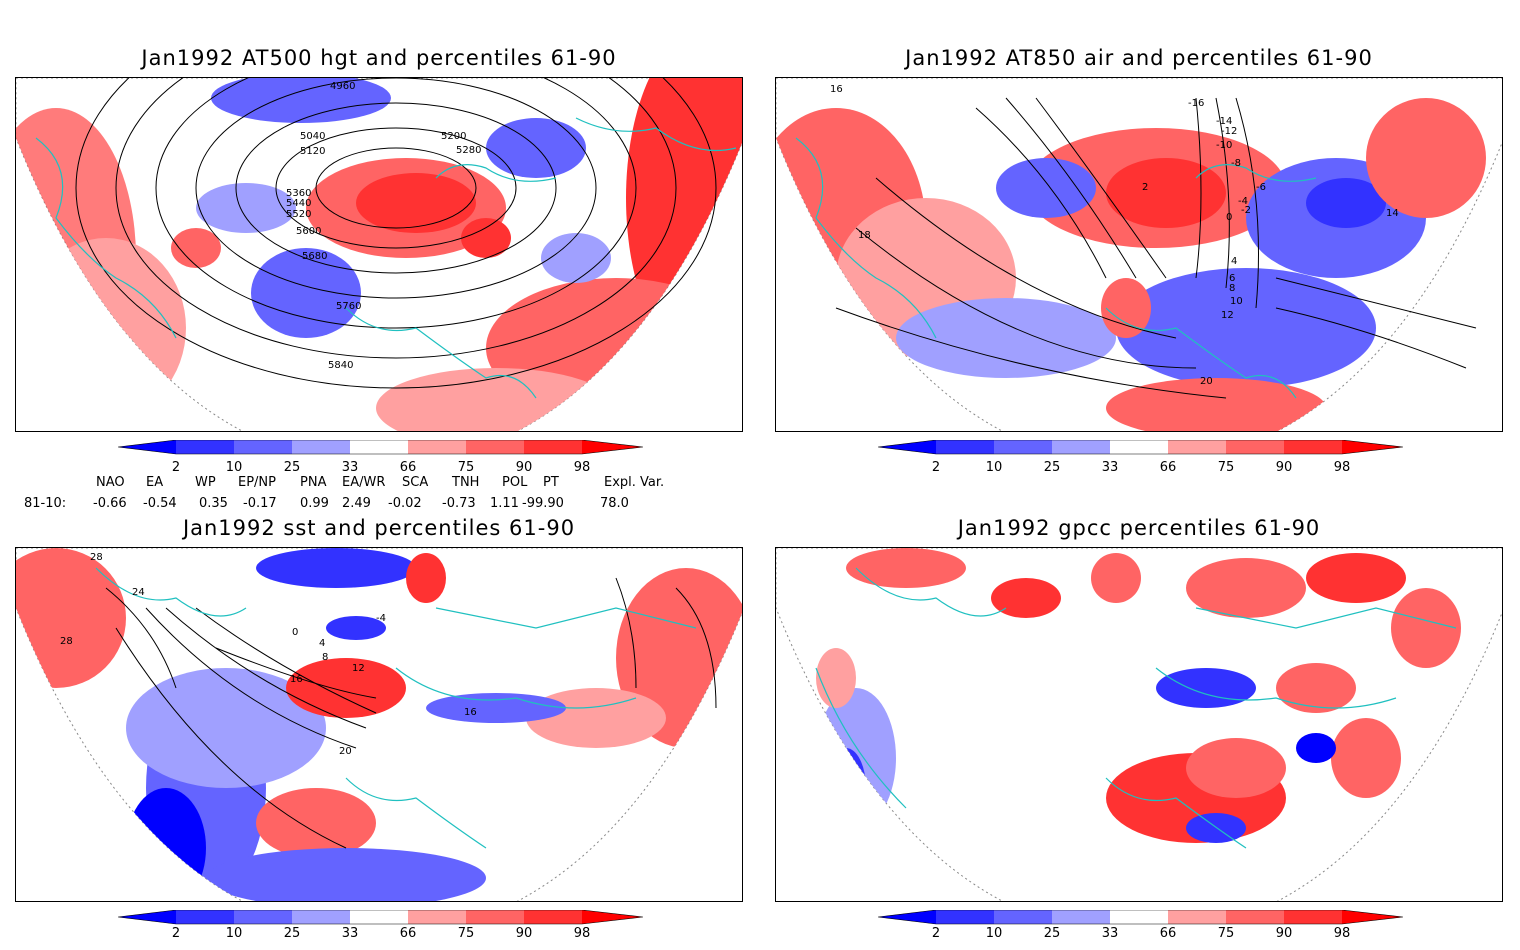  Describe the element at coordinates (466, 482) in the screenshot. I see `index-header: TNH` at that location.